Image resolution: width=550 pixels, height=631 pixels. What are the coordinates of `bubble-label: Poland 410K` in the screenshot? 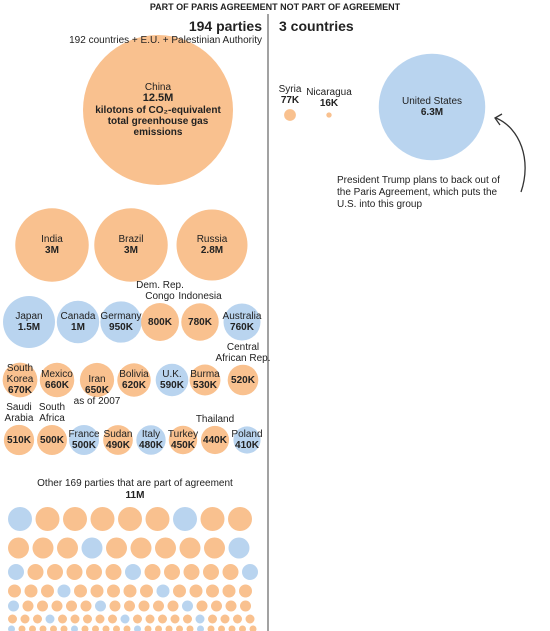 It's located at (247, 439).